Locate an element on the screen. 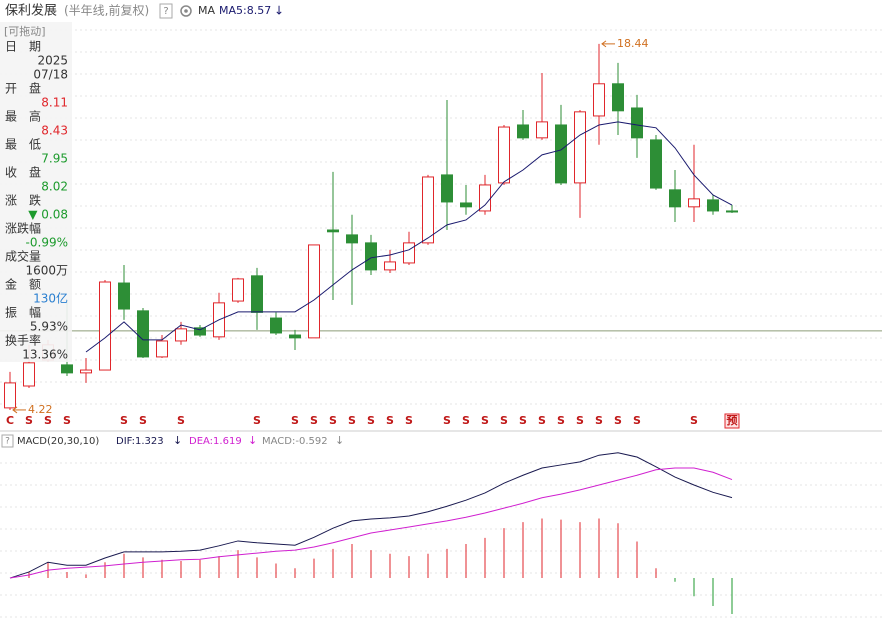 The image size is (882, 628). stock-name: 保利发展 is located at coordinates (31, 11).